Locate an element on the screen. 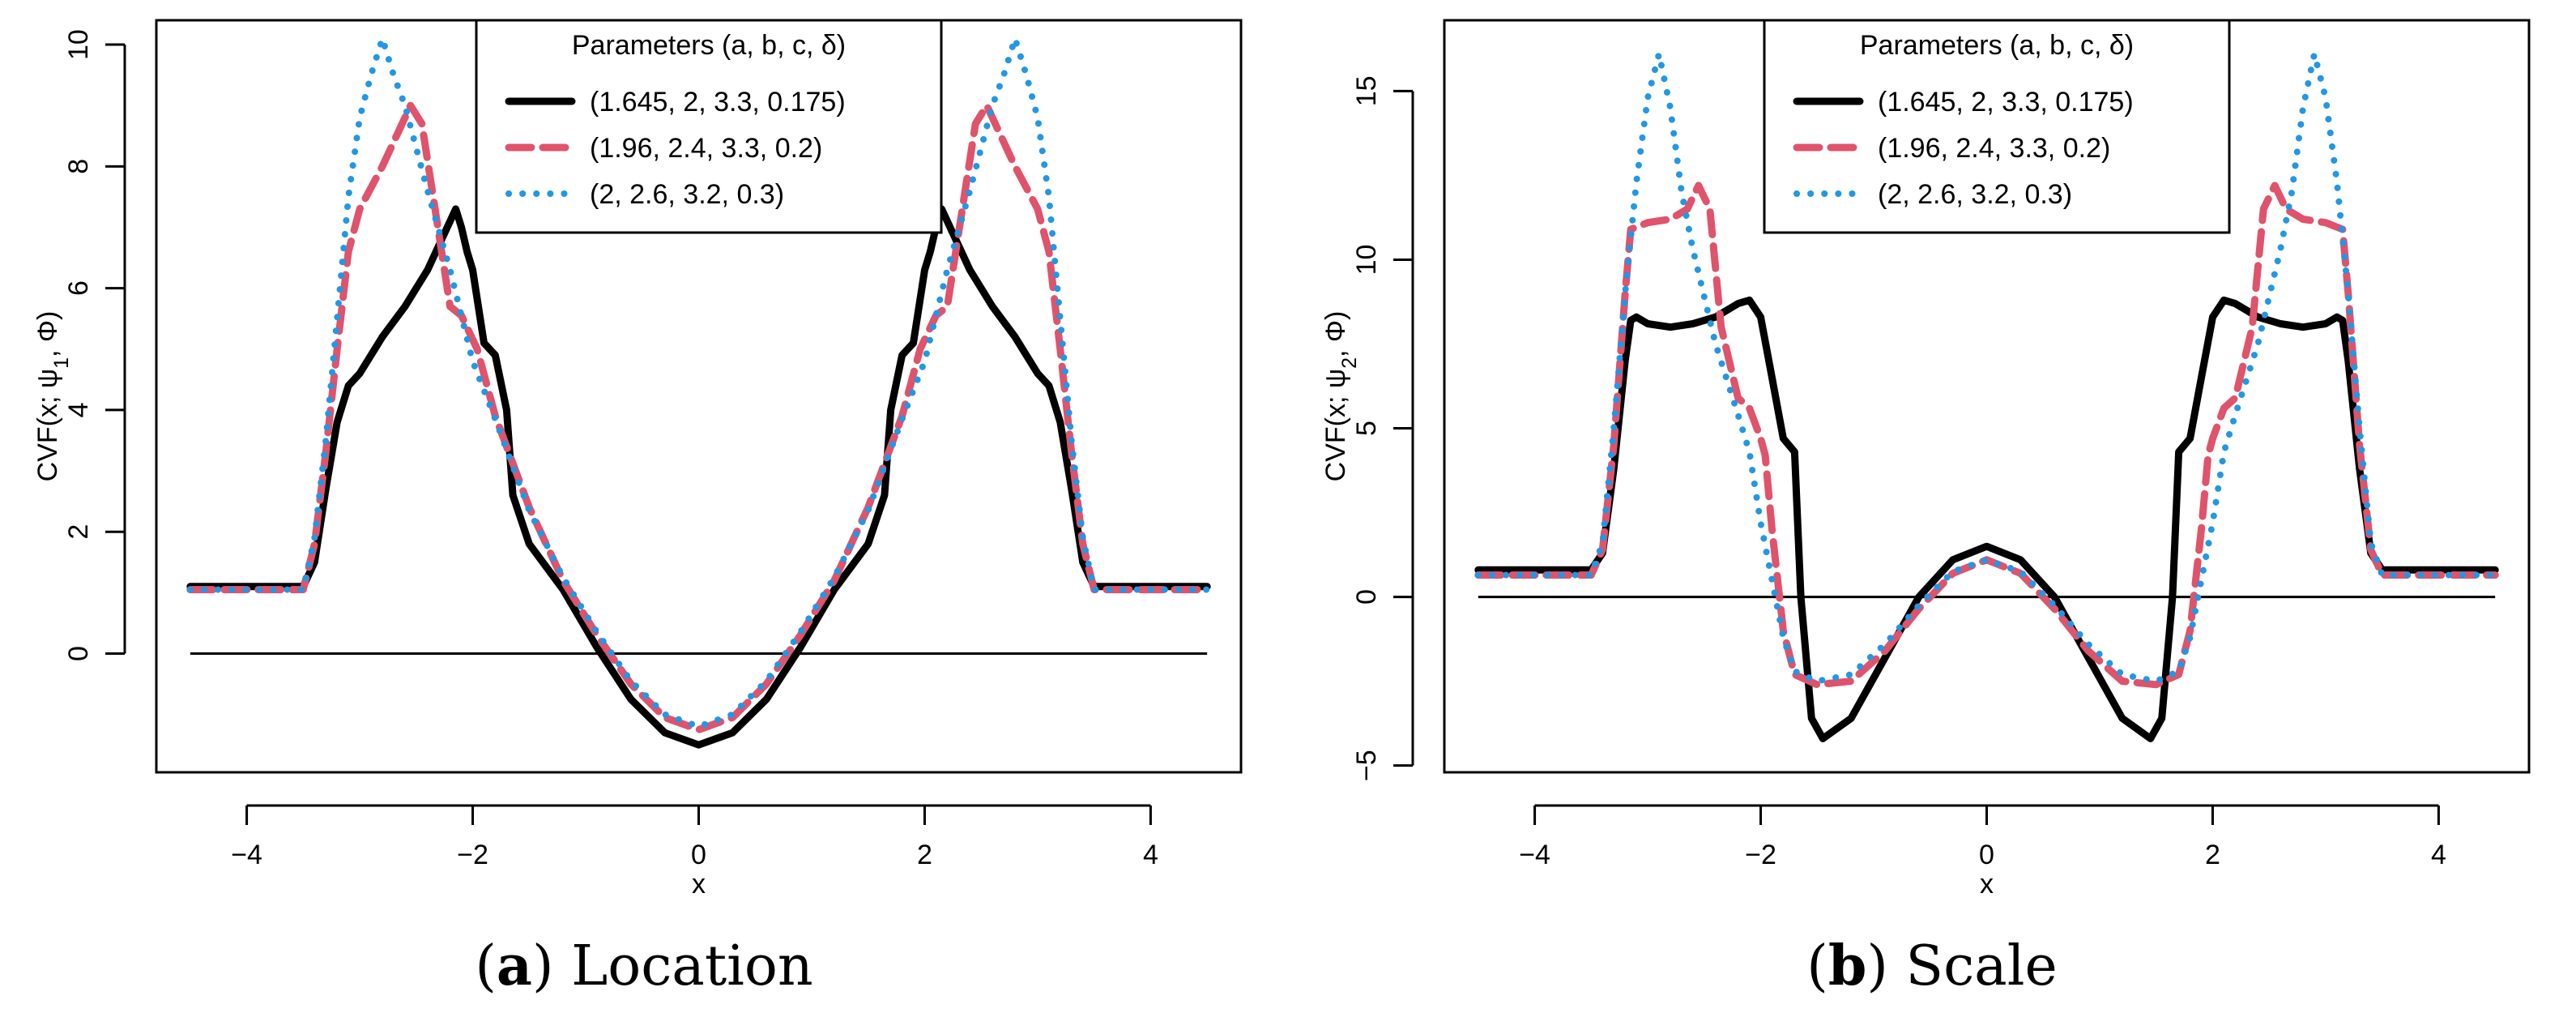  caption-text: Scale is located at coordinates (1981, 966).